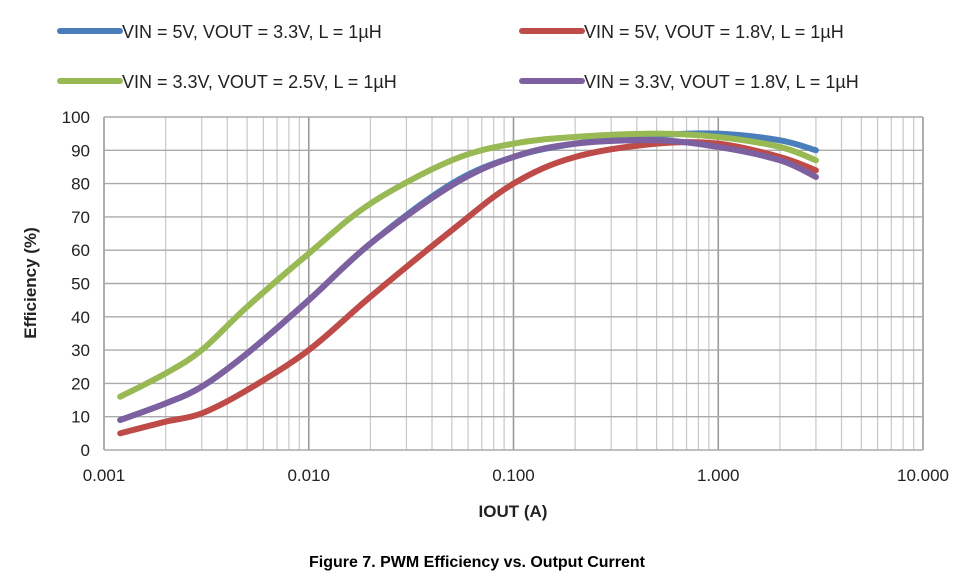 The width and height of the screenshot is (971, 586). Describe the element at coordinates (104, 475) in the screenshot. I see `x-tick-label: 0.001` at that location.